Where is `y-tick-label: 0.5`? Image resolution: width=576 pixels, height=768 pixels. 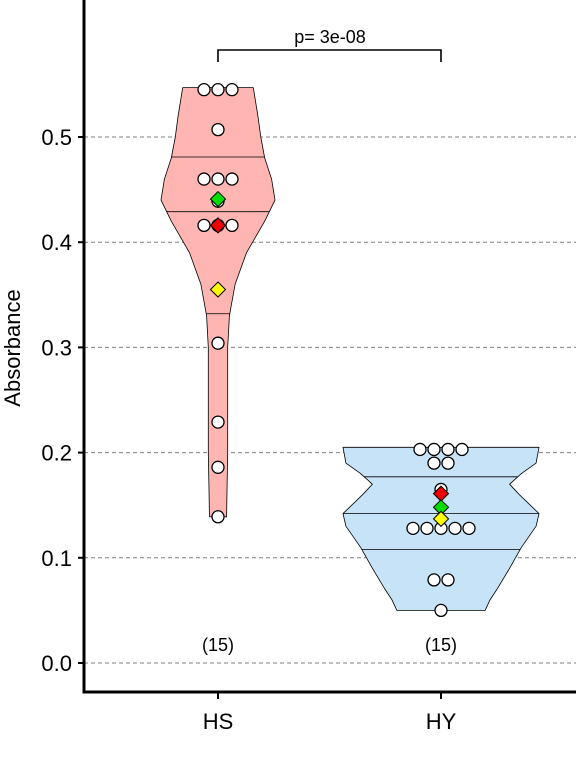
y-tick-label: 0.5 is located at coordinates (56, 137).